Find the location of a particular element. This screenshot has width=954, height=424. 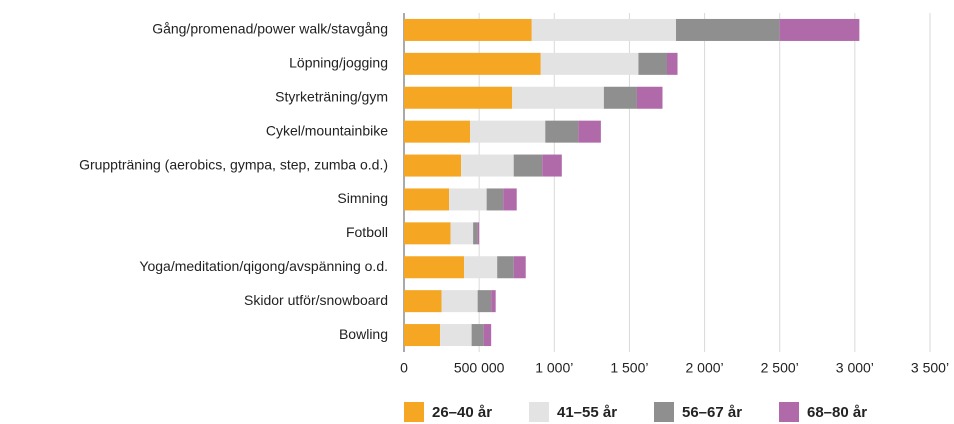

x-tick-label: 2 000’ is located at coordinates (704, 368).